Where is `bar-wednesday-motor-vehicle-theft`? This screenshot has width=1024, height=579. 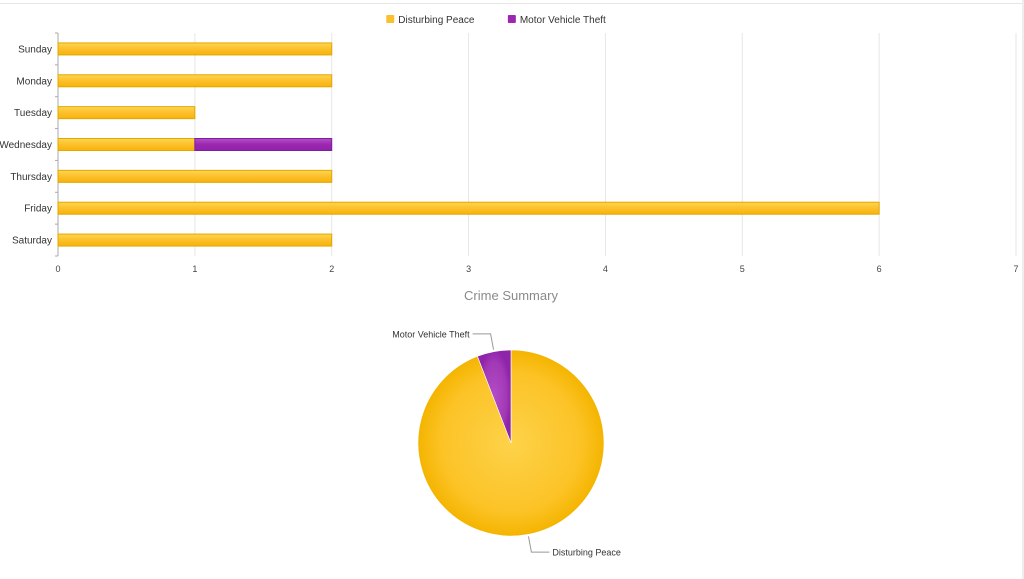
bar-wednesday-motor-vehicle-theft is located at coordinates (263, 144).